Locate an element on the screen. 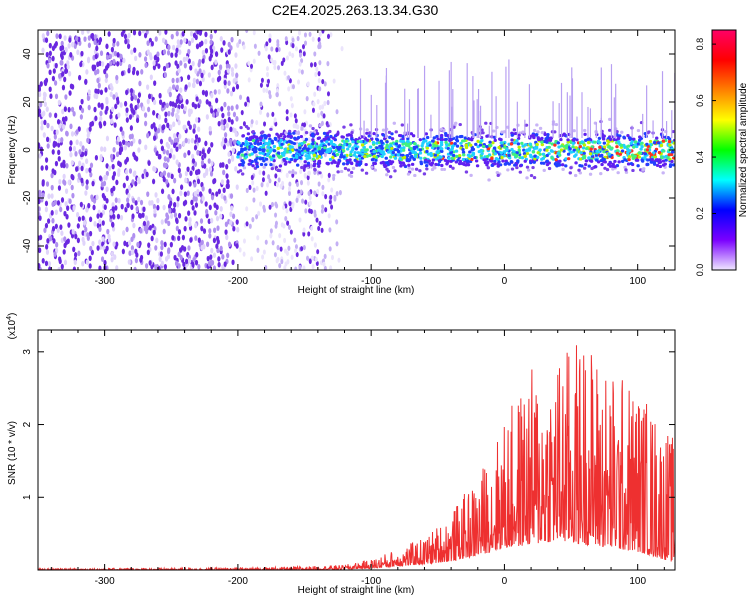 This screenshot has height=600, width=750. snr-y-tick-label: 3 is located at coordinates (27, 352).